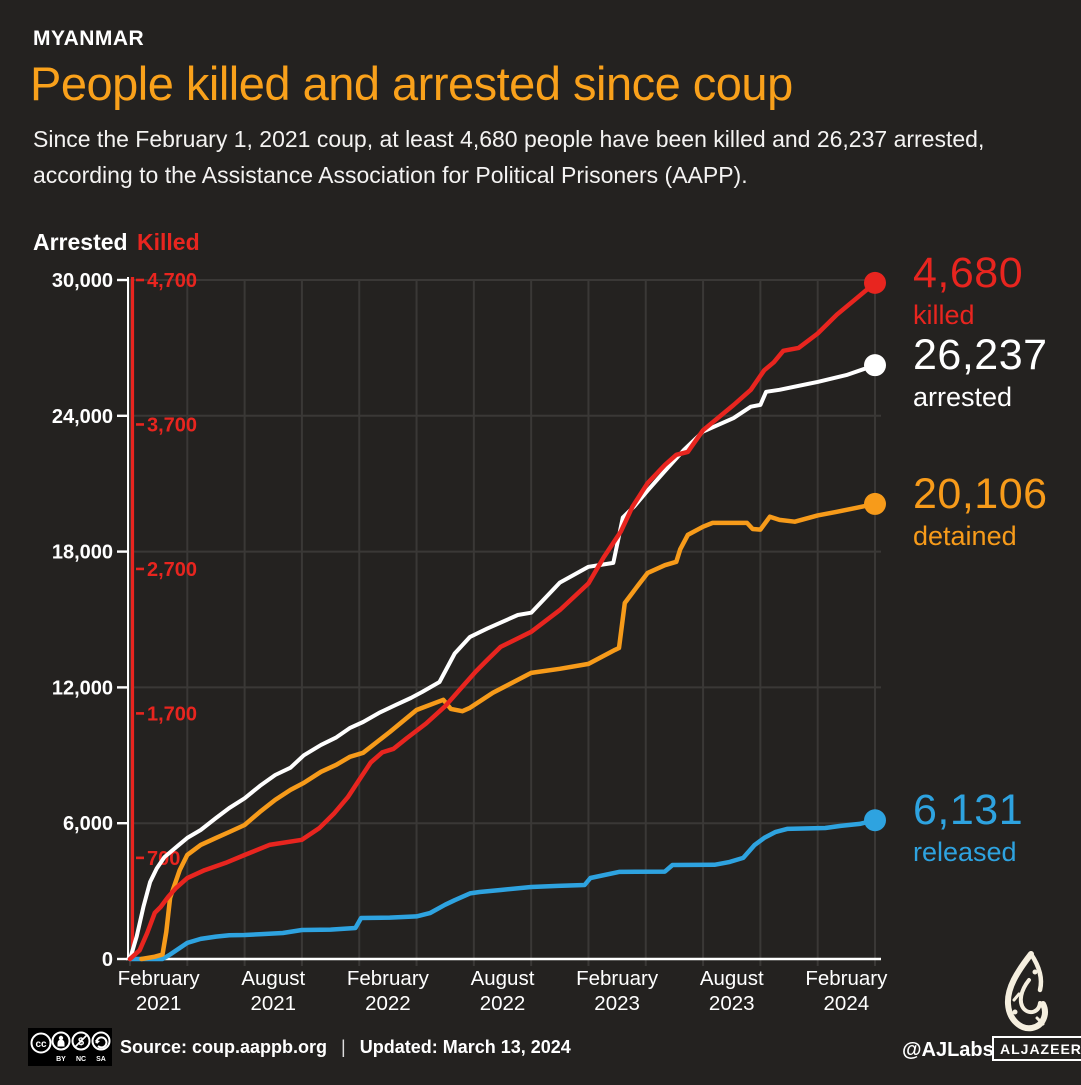  What do you see at coordinates (944, 314) in the screenshot?
I see `end-label-sublabel-killed: killed` at bounding box center [944, 314].